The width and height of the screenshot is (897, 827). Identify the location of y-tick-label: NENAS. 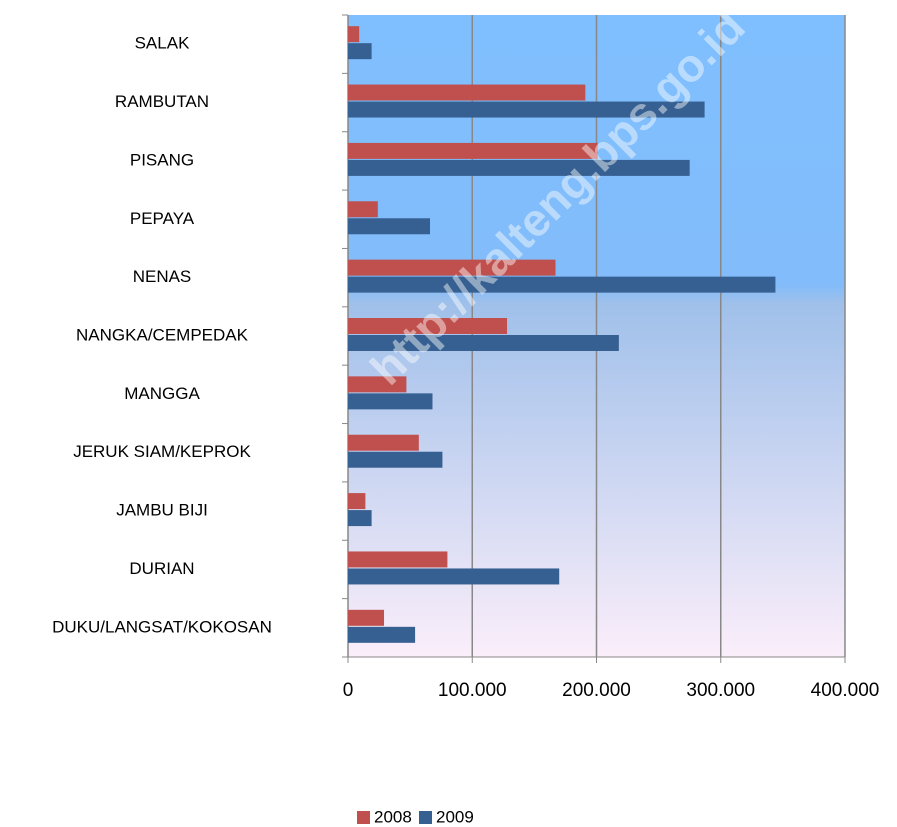
(162, 276).